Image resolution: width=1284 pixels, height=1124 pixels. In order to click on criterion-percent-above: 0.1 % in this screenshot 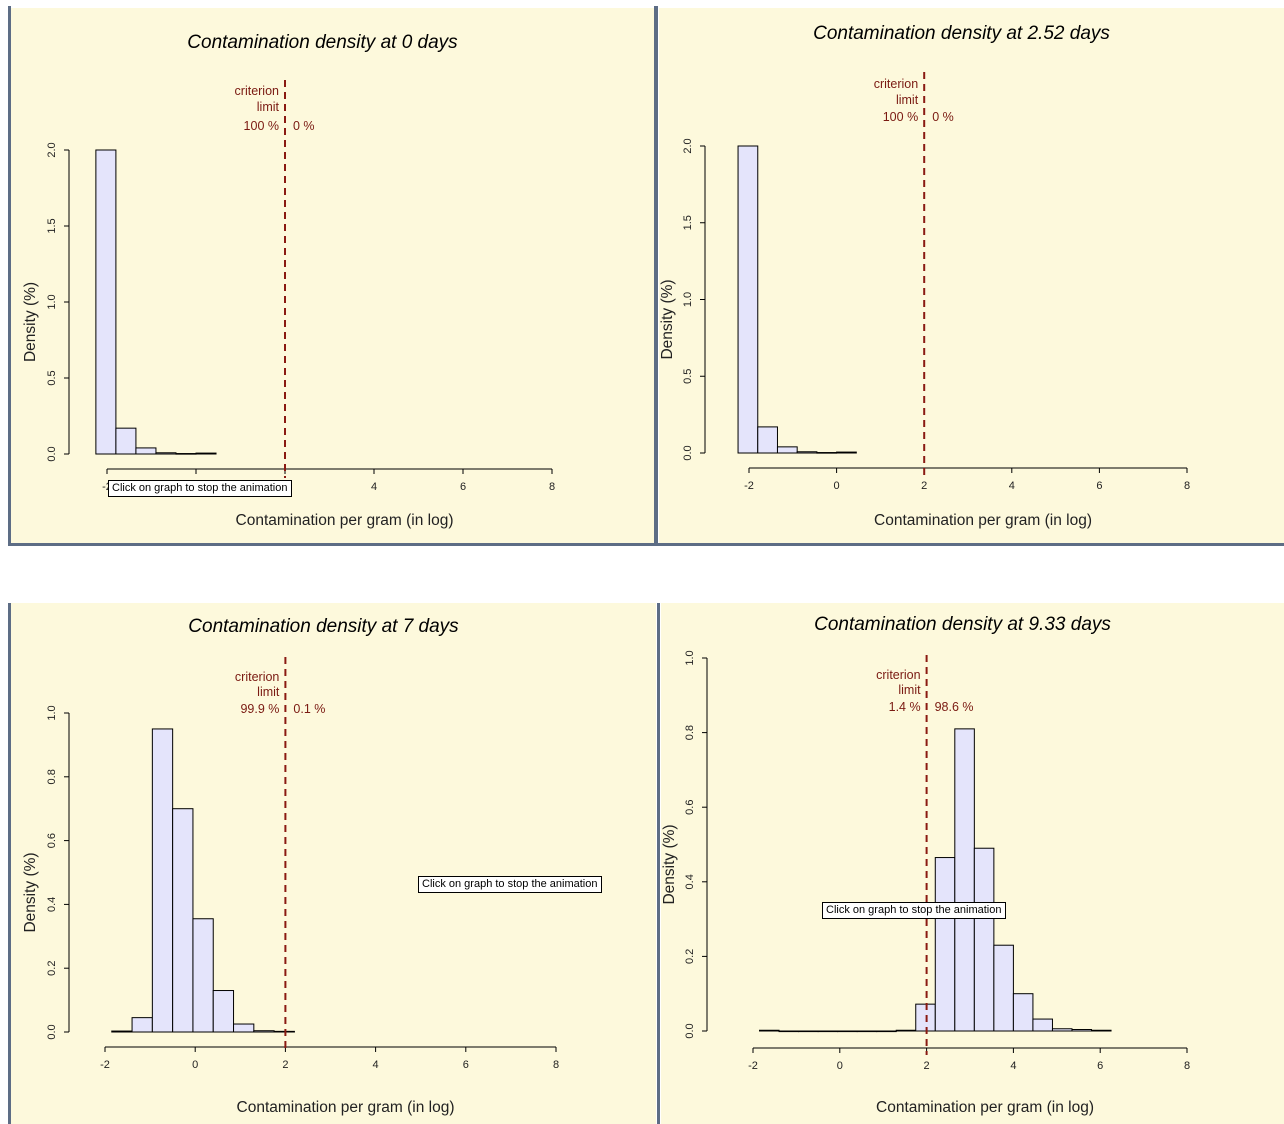, I will do `click(309, 709)`.